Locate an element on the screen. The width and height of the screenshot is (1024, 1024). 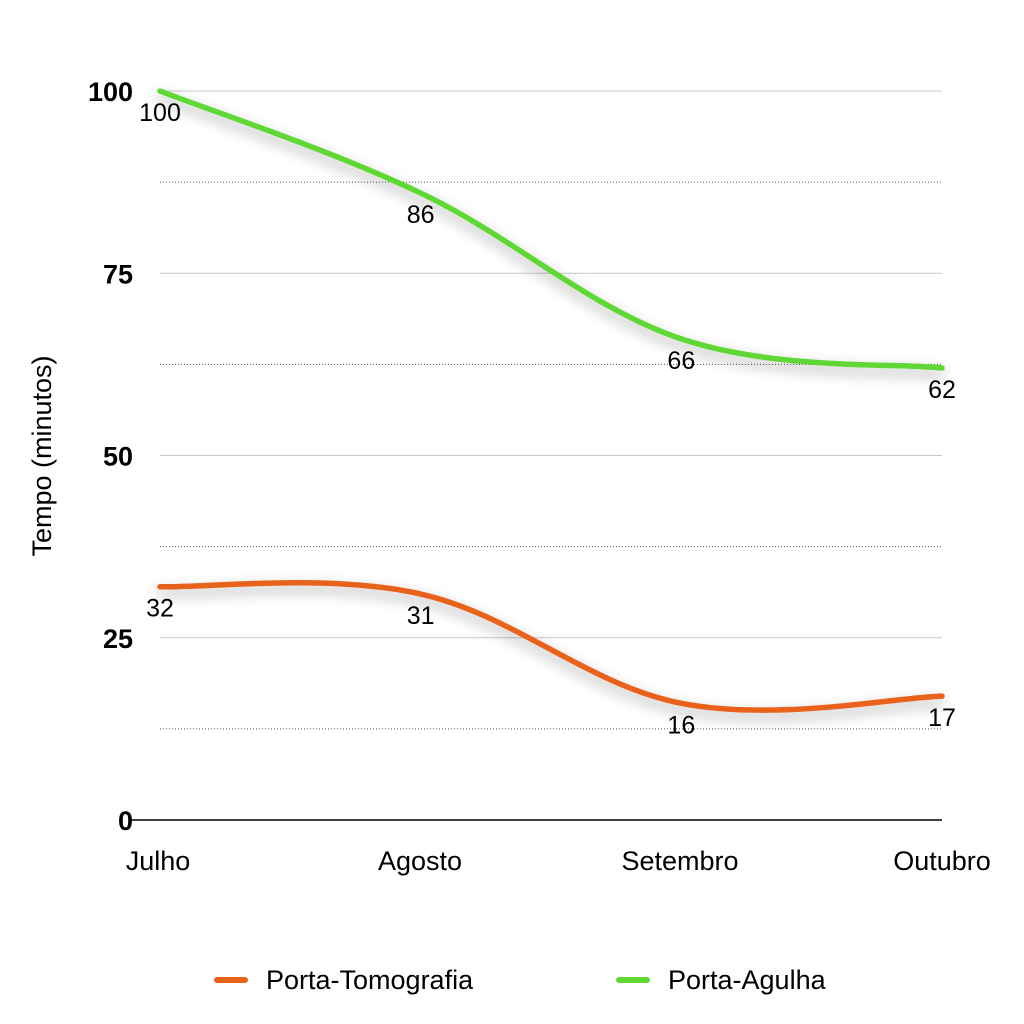
legend-swatch-green is located at coordinates (633, 980).